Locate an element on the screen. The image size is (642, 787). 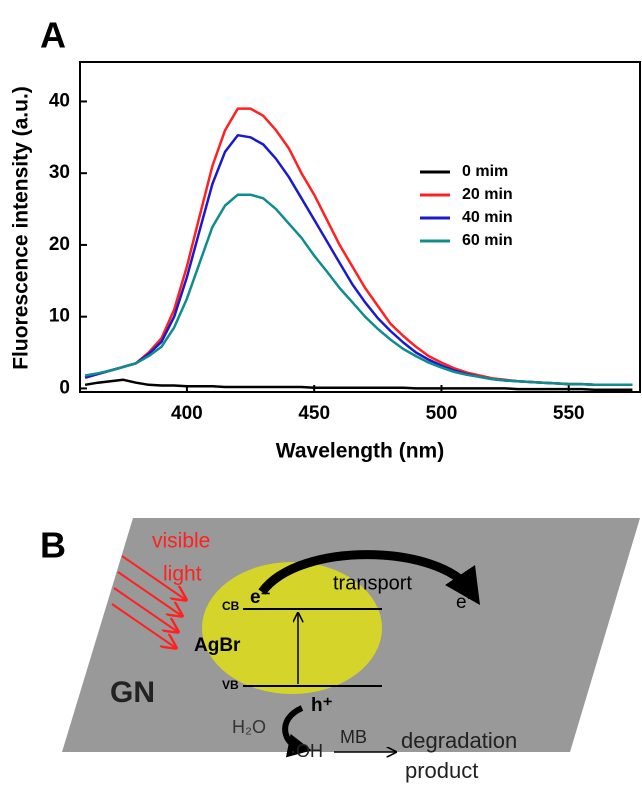
y-tick-label: 0 is located at coordinates (64, 387).